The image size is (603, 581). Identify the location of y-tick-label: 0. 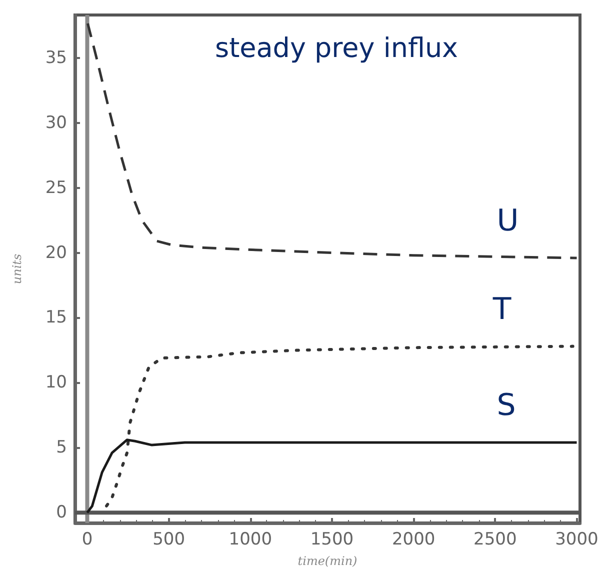
(61, 512).